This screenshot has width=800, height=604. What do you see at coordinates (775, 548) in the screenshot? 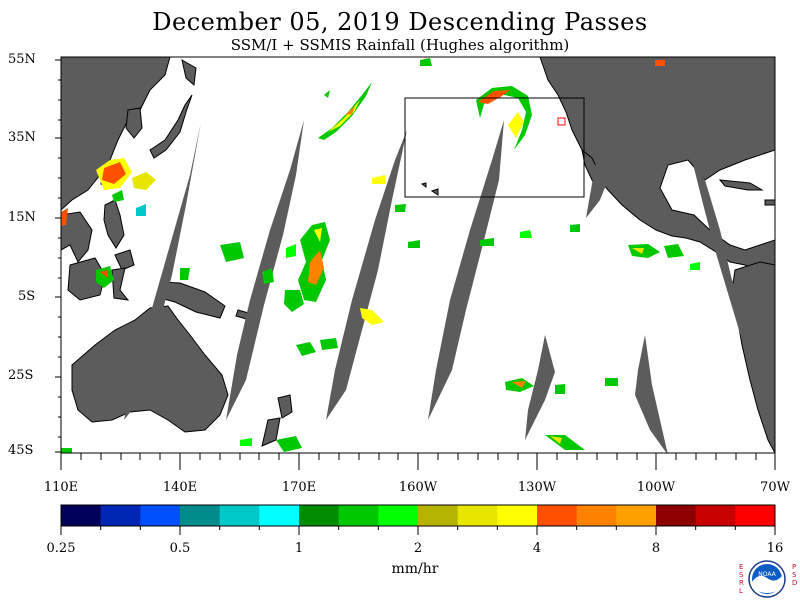
I see `colorbar-tick-label: 16` at bounding box center [775, 548].